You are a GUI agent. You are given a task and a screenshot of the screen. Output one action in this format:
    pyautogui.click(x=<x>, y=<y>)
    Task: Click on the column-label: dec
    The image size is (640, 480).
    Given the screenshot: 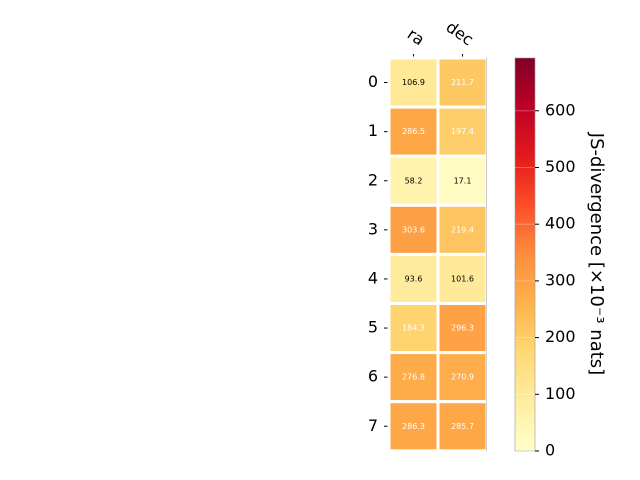 What is the action you would take?
    pyautogui.click(x=460, y=33)
    